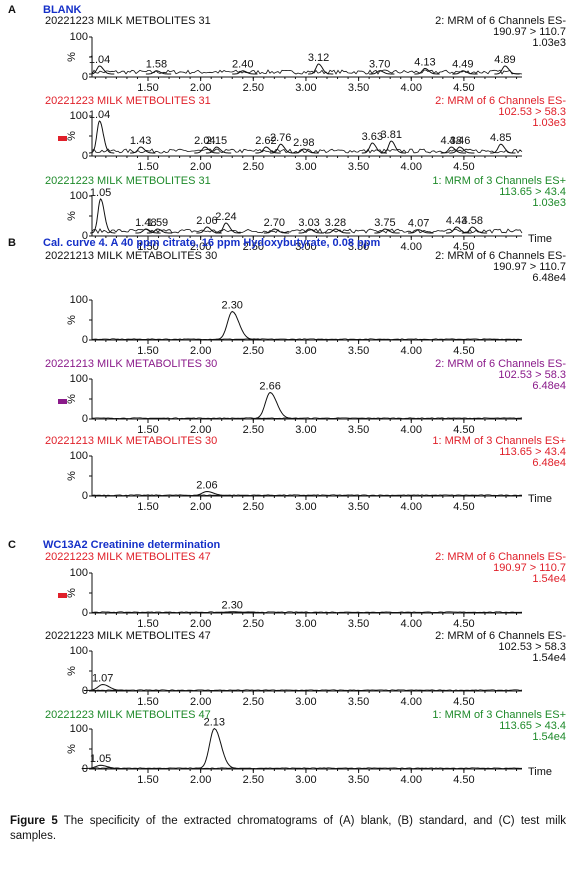  I want to click on peak-label: 4.43, so click(456, 221).